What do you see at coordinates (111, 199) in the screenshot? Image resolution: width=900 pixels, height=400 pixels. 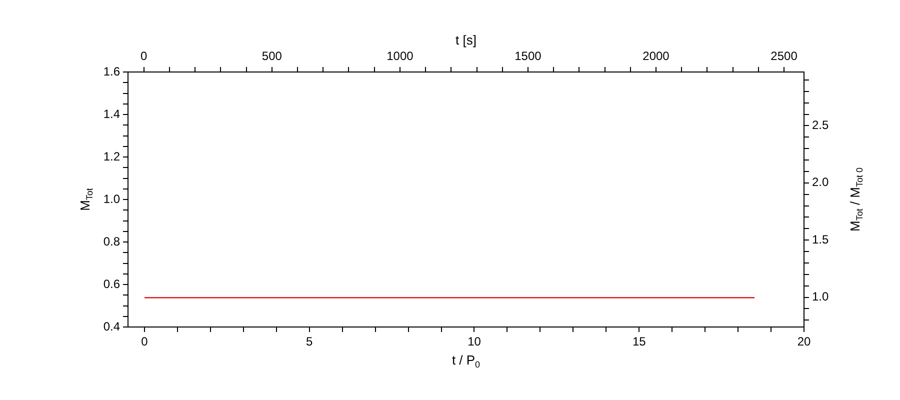 I see `y-tick-label: 1.0` at bounding box center [111, 199].